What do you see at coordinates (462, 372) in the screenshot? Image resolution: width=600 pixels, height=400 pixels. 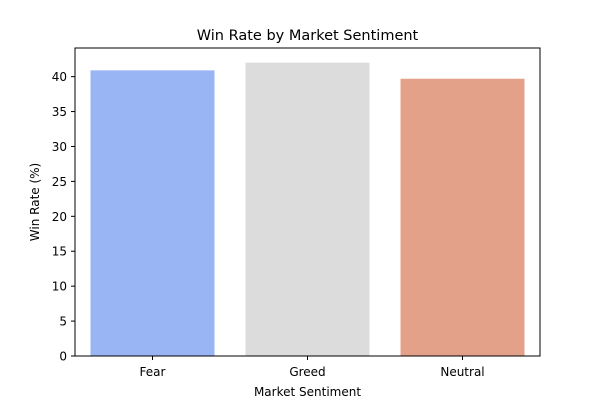 I see `x-tick-label: Neutral` at bounding box center [462, 372].